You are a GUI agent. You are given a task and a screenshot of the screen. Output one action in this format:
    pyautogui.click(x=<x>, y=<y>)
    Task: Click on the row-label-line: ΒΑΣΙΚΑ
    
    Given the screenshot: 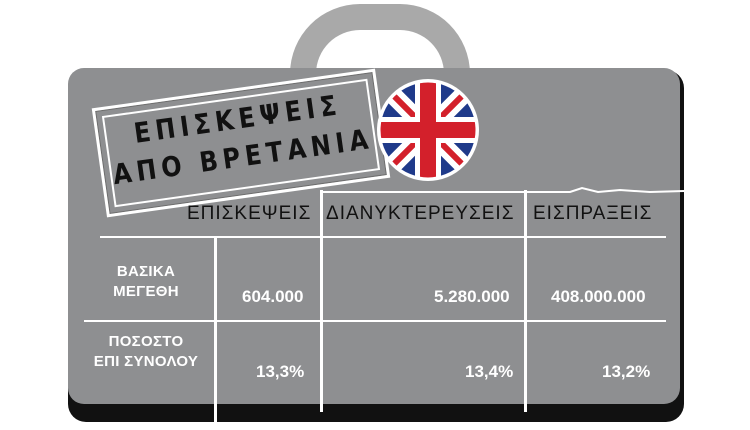 What is the action you would take?
    pyautogui.click(x=146, y=271)
    